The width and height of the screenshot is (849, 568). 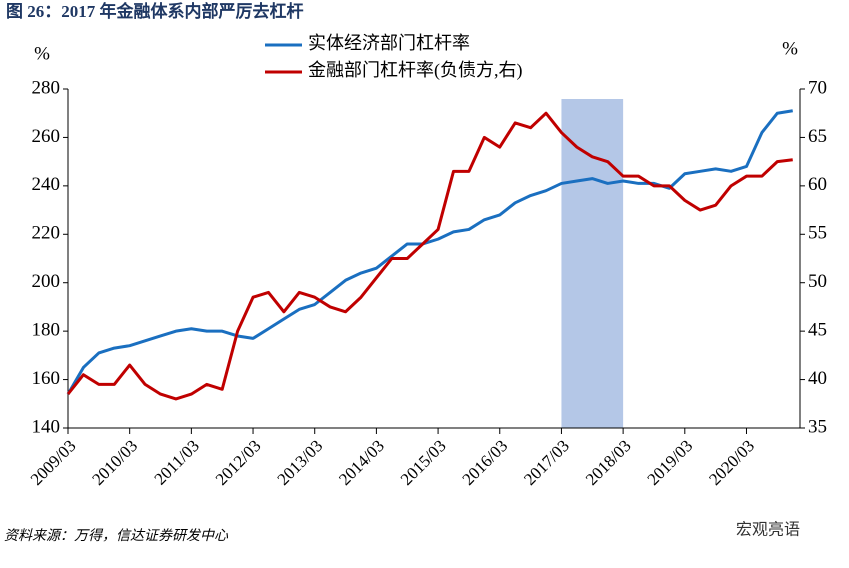 What do you see at coordinates (817, 330) in the screenshot?
I see `y2-tick-label: 45` at bounding box center [817, 330].